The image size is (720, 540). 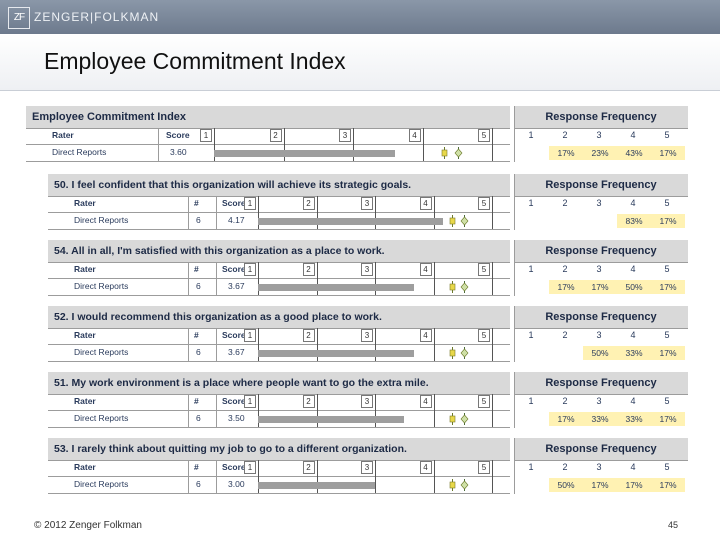 I want to click on rf-header: Response Frequency, so click(x=601, y=185).